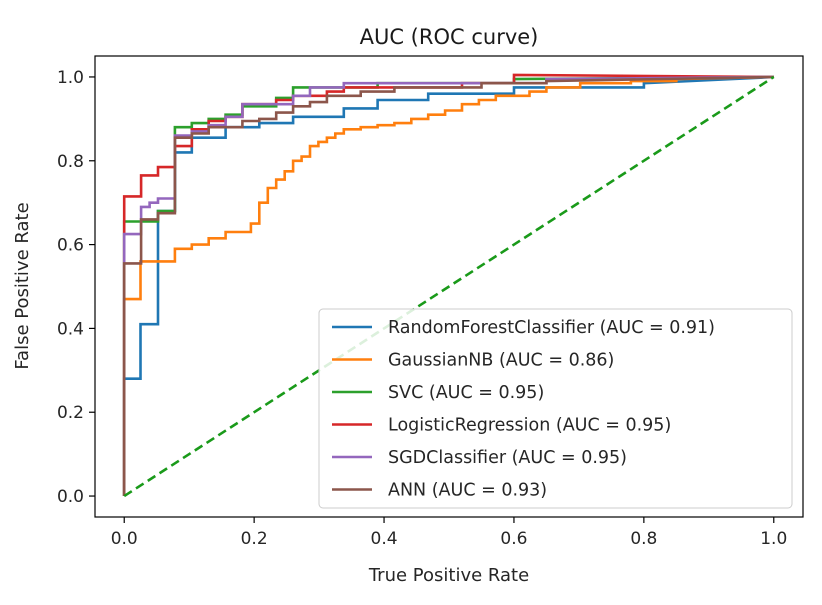 The width and height of the screenshot is (822, 605). Describe the element at coordinates (466, 393) in the screenshot. I see `legend-label-2: SVC (AUC = 0.95)` at that location.